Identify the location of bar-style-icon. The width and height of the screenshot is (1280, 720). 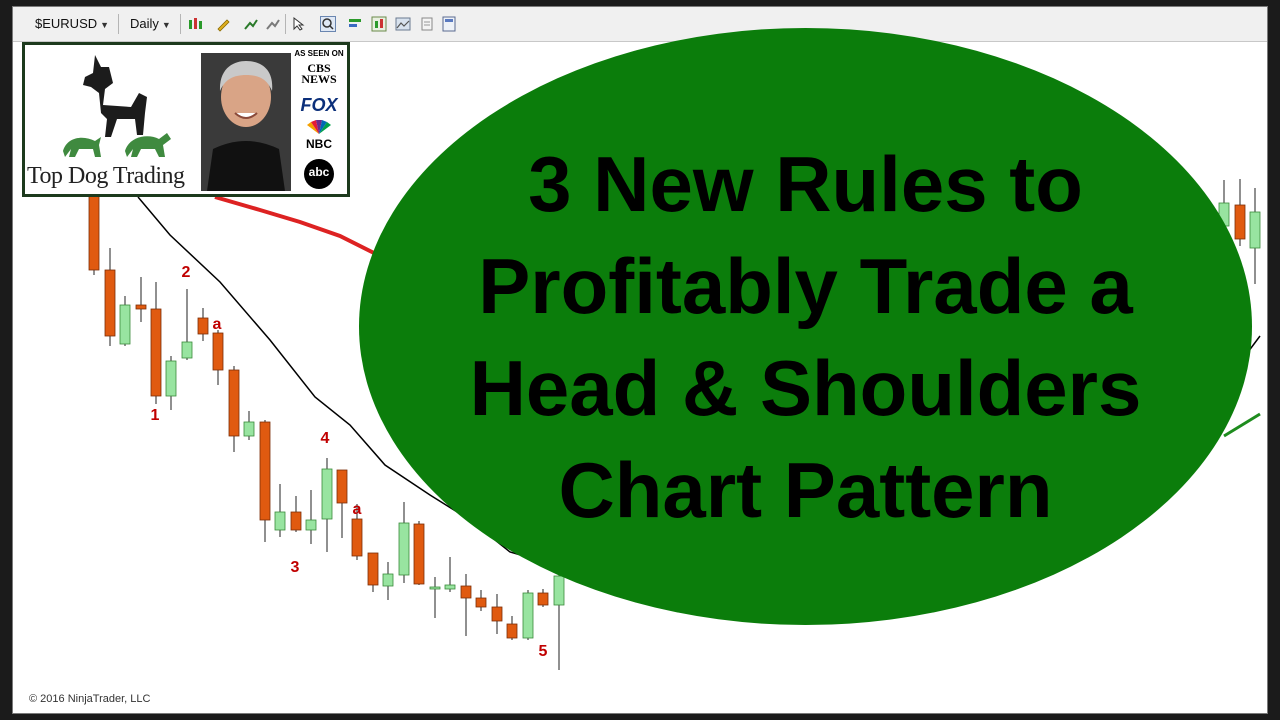
(195, 24).